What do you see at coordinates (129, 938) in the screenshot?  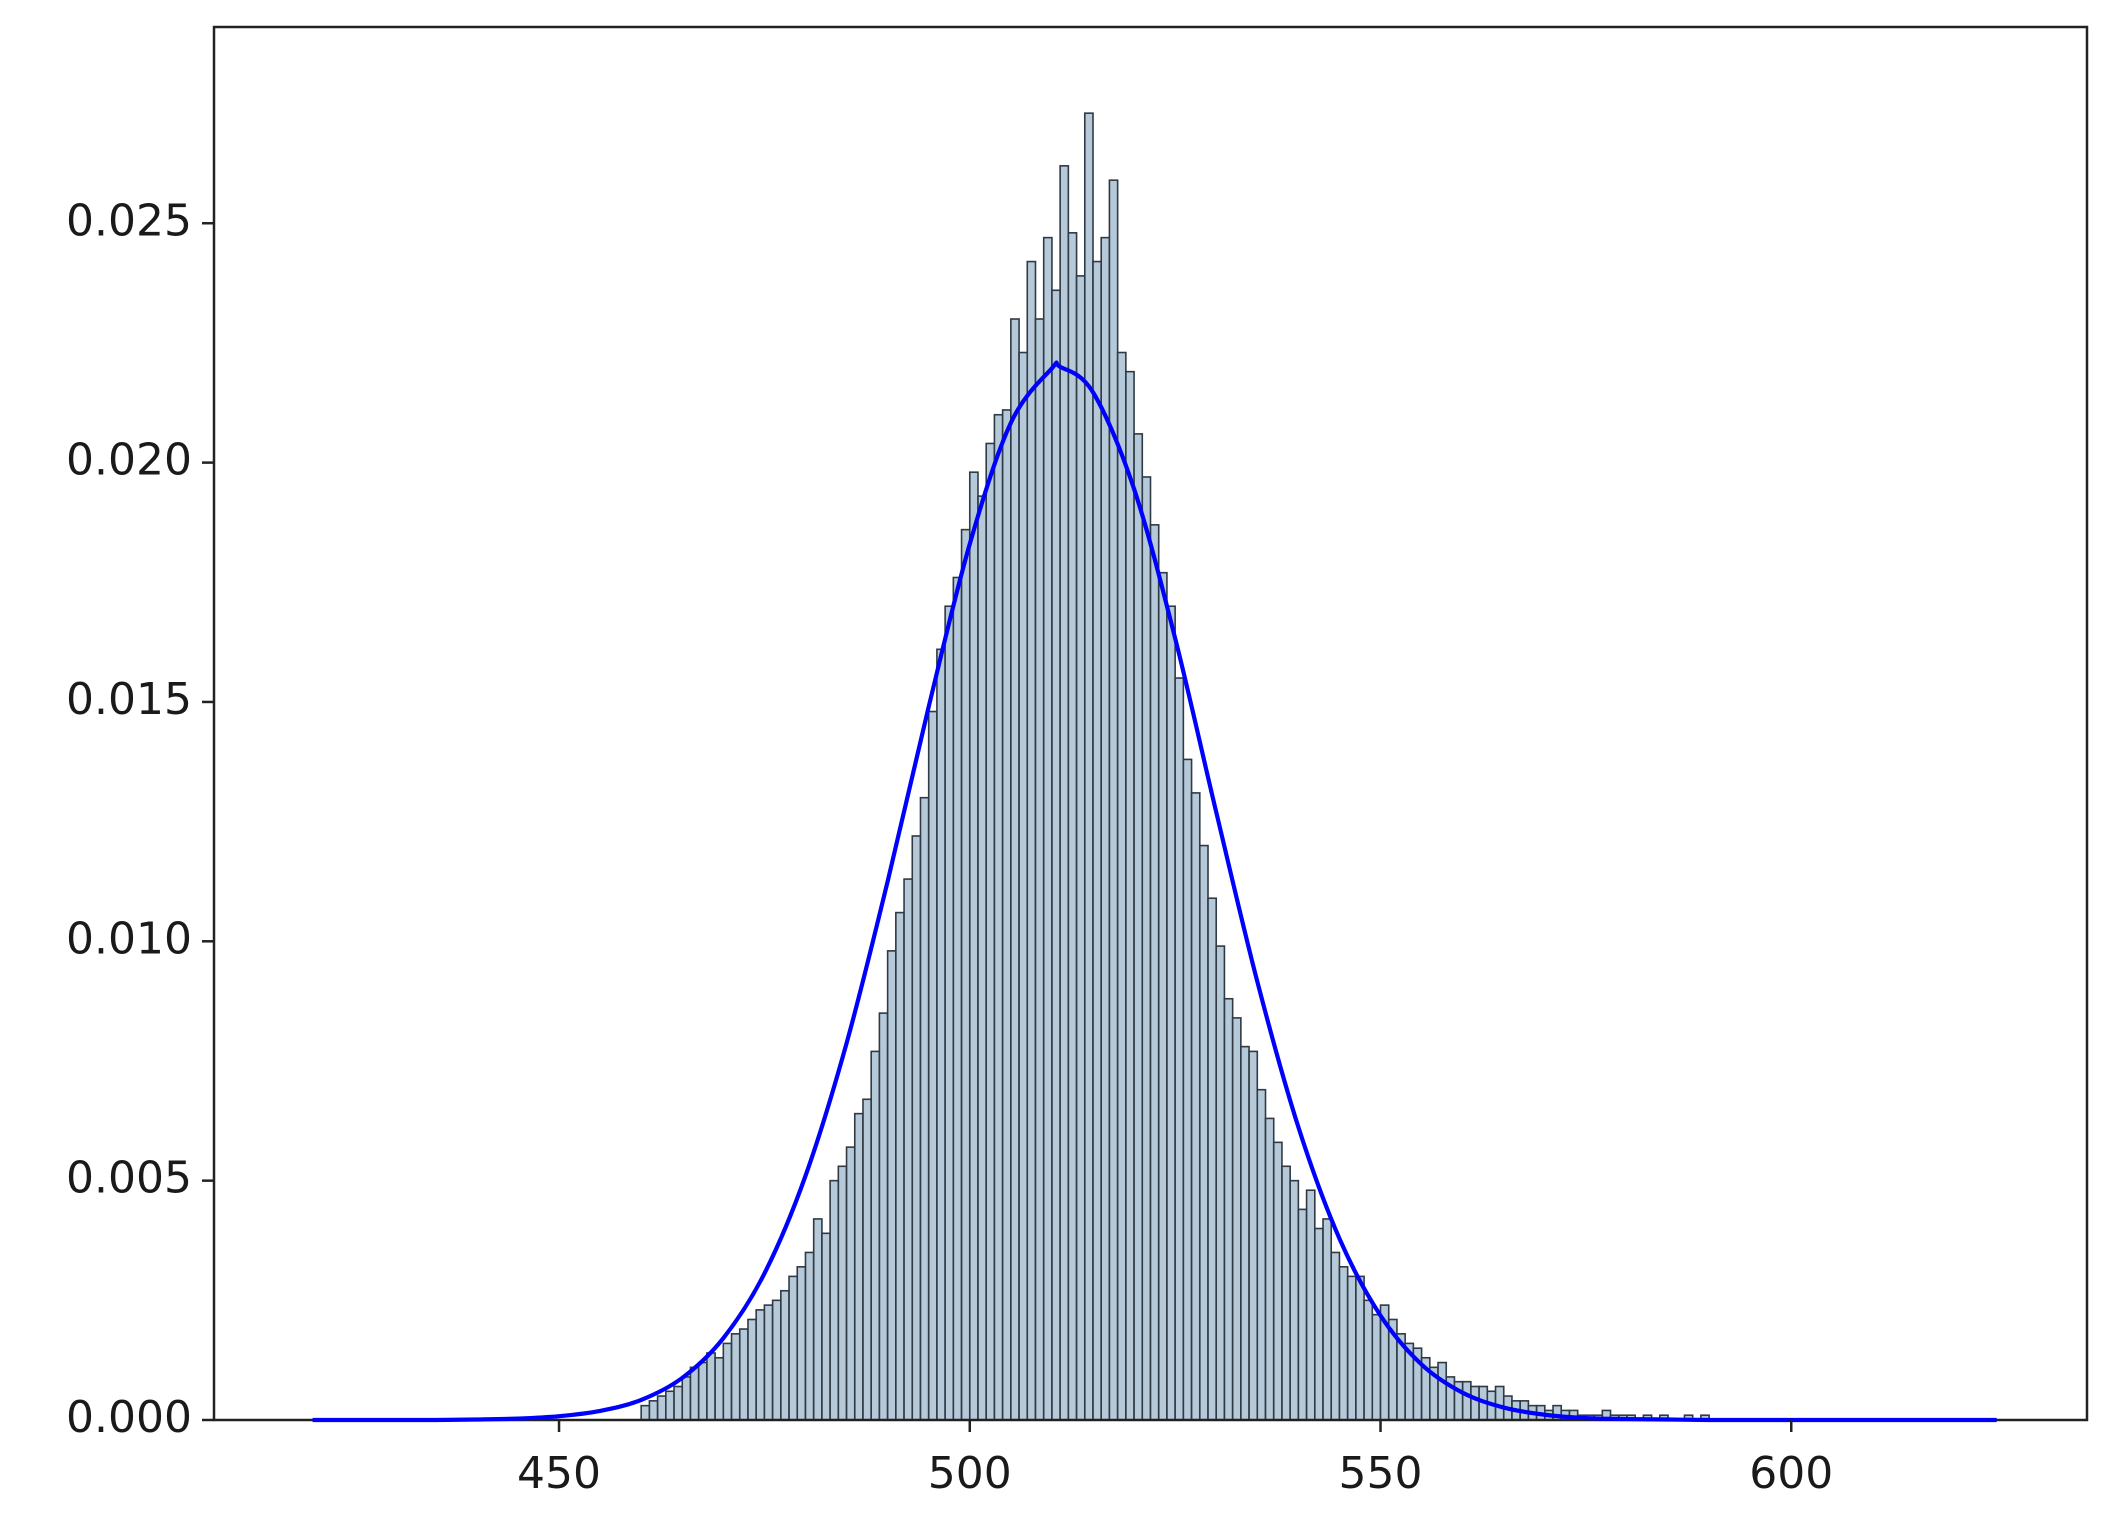 I see `y-tick-label: 0.010` at bounding box center [129, 938].